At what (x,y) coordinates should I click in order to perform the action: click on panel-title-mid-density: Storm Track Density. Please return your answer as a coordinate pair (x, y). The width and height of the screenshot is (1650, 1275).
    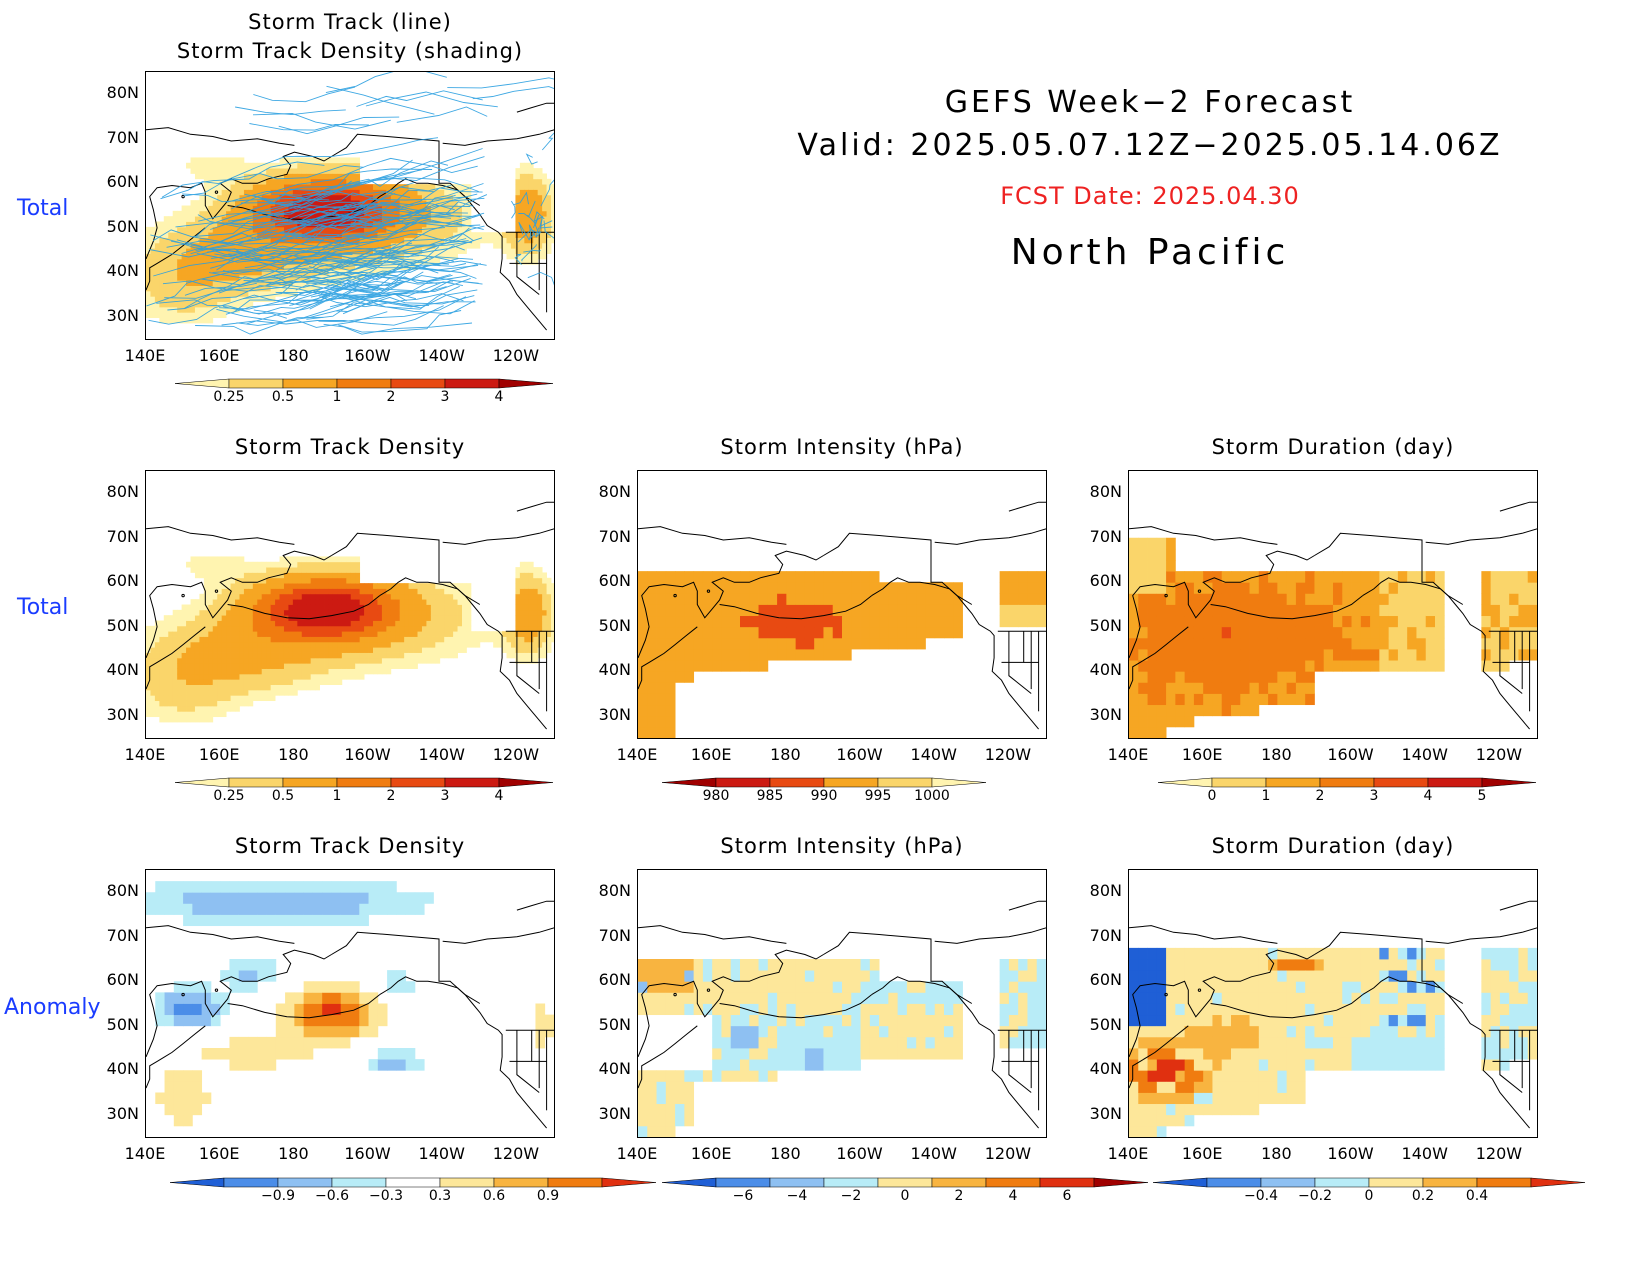
    Looking at the image, I should click on (350, 447).